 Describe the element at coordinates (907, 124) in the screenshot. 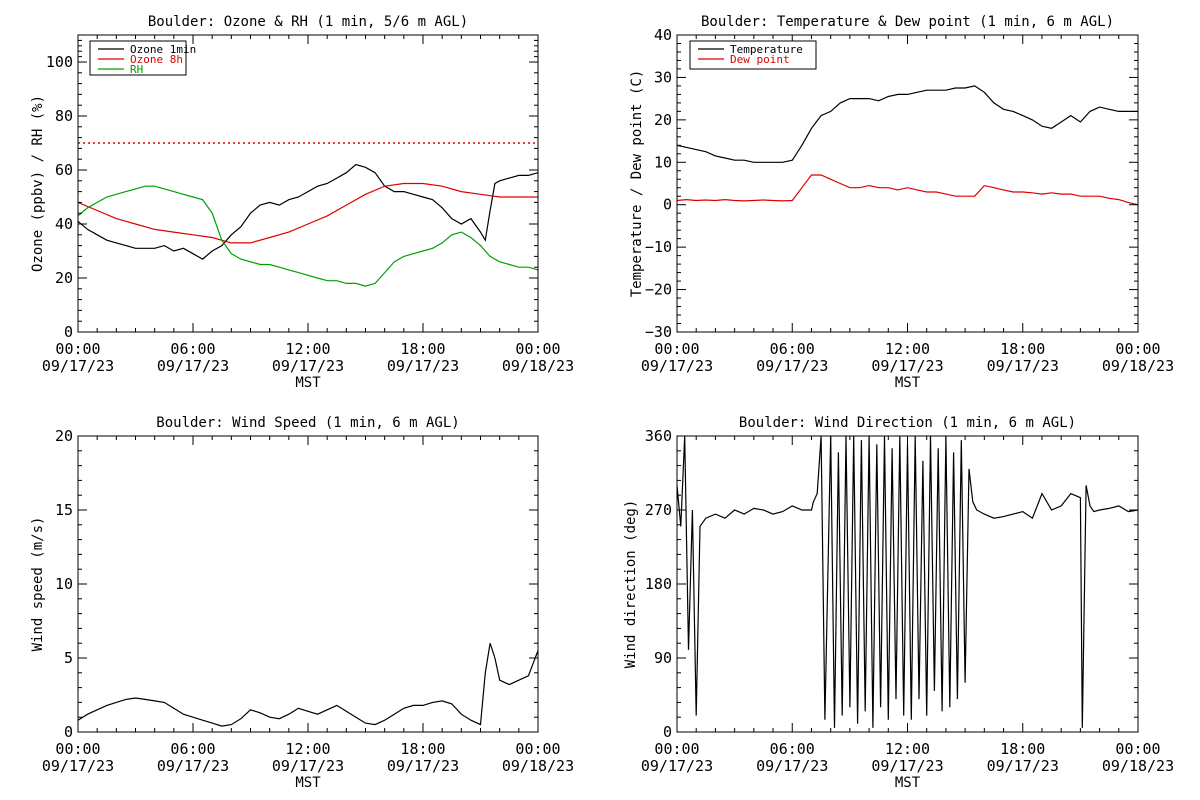

I see `series-line-temperature` at that location.